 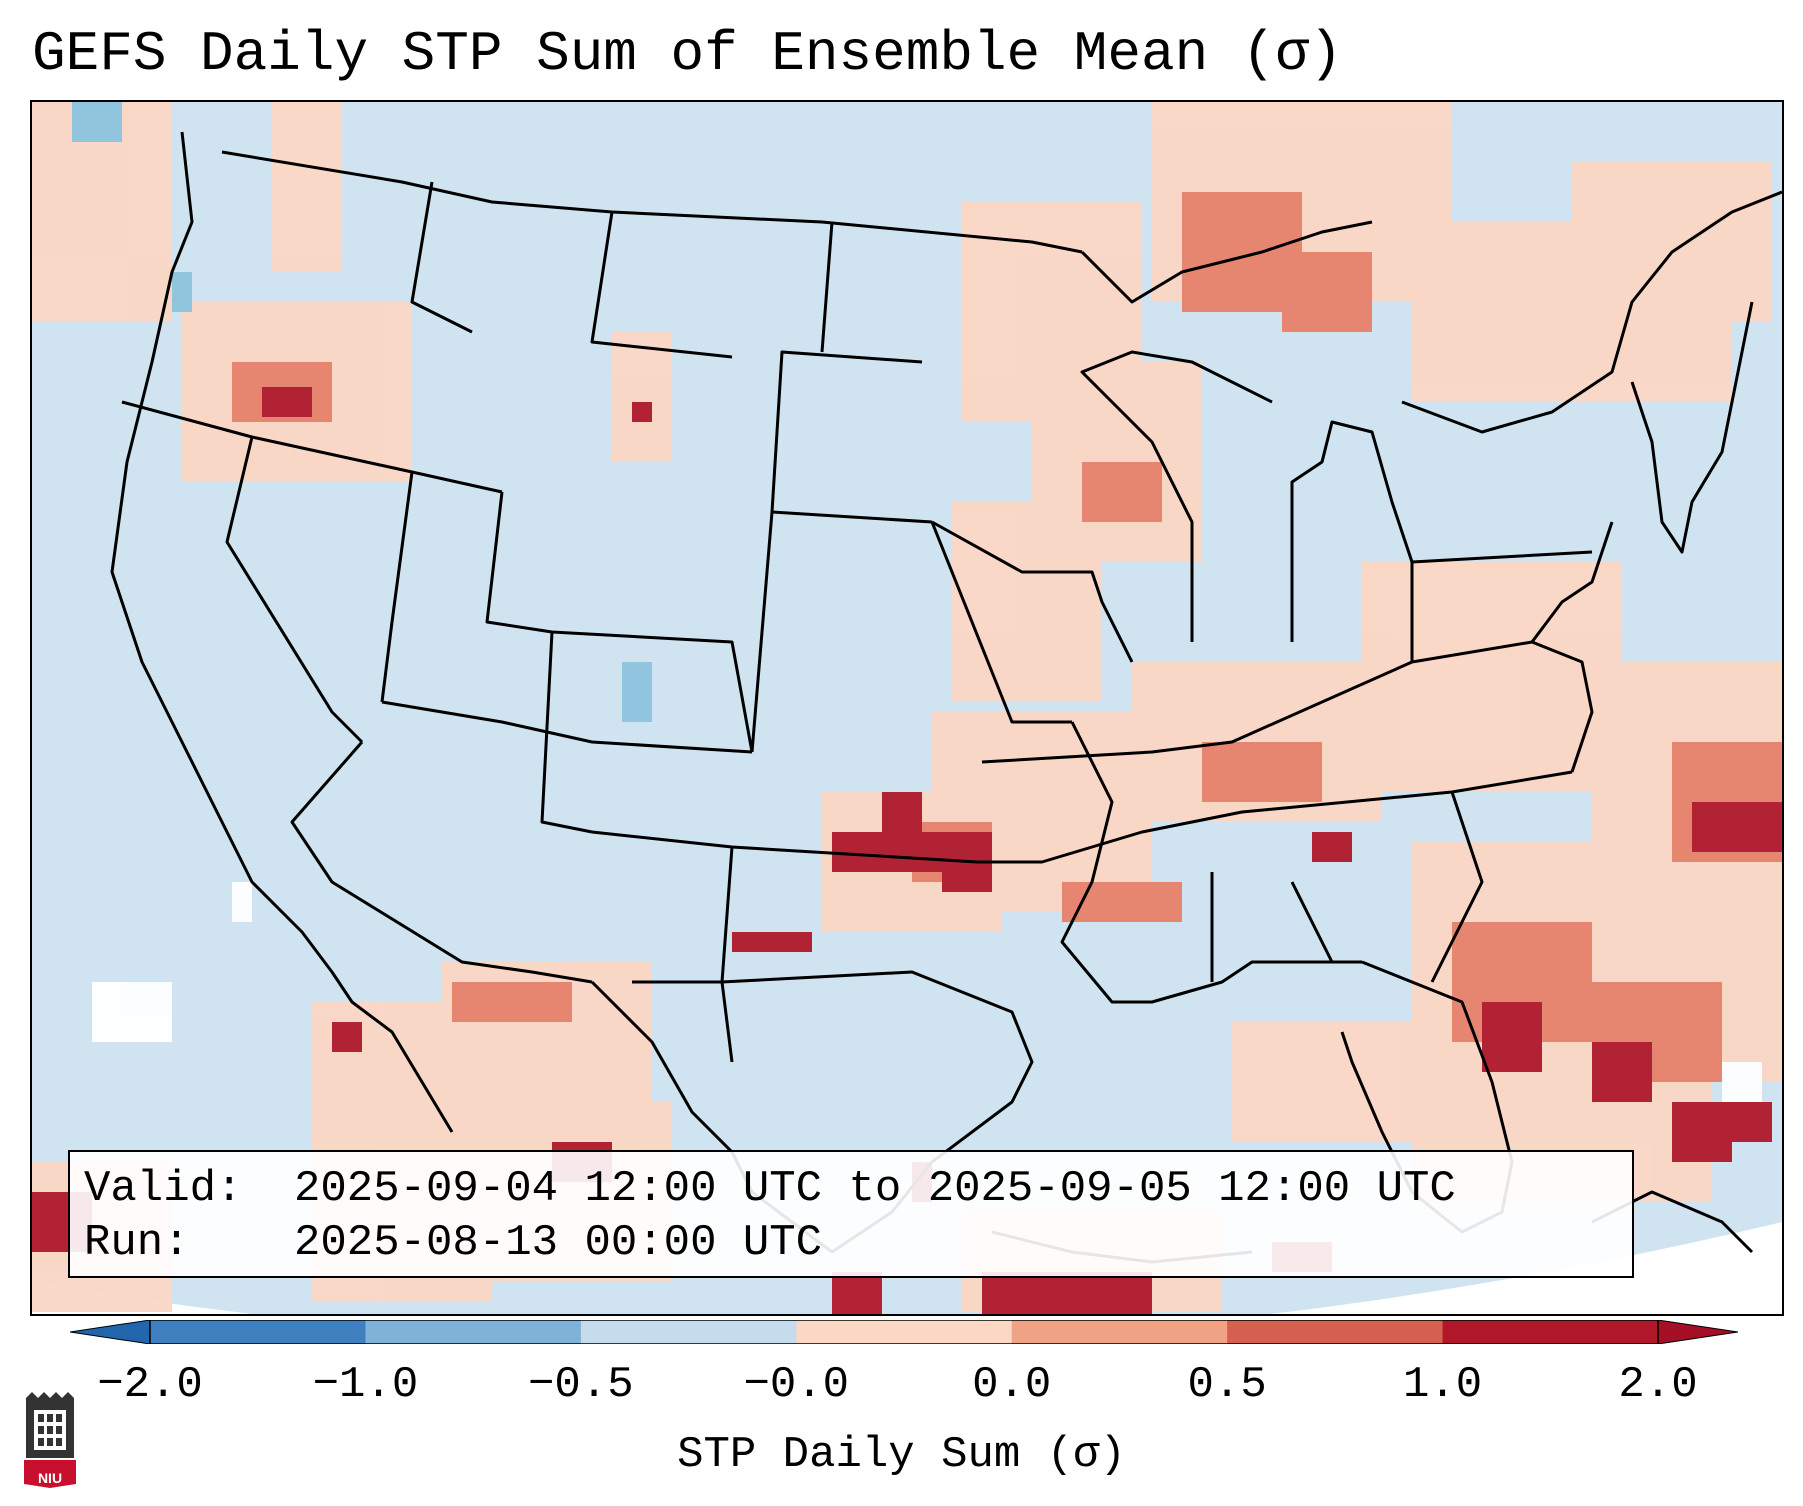 I want to click on colorbar-tick: 0.5, so click(x=1227, y=1385).